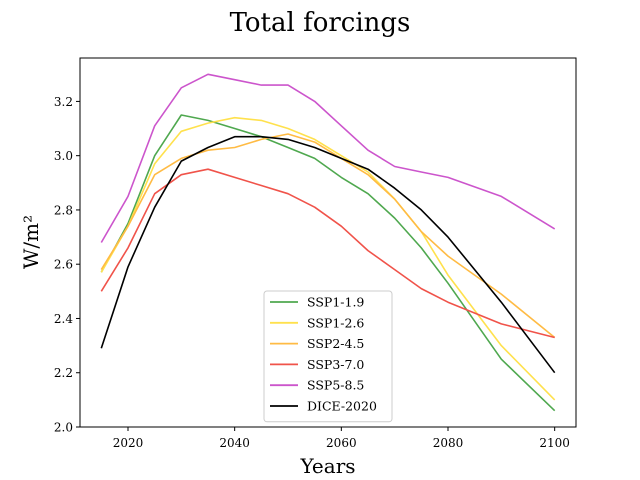 This screenshot has width=640, height=480. I want to click on legend-label-ssp2-4-5: SSP2-4.5, so click(335, 343).